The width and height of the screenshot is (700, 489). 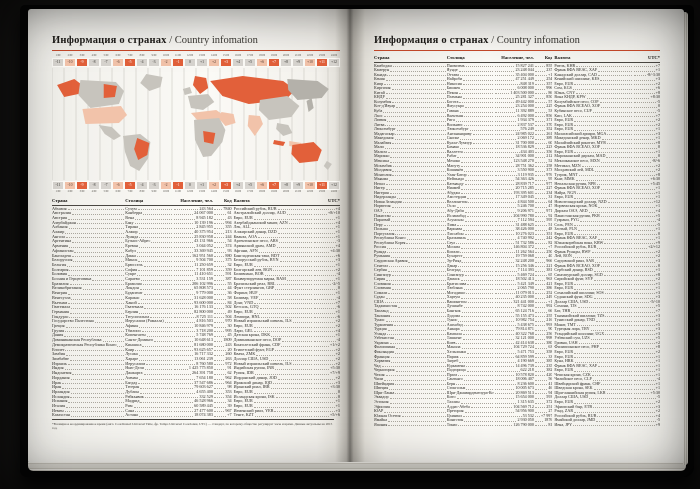 I want to click on cell-currency: Сомалийский шиллинг, SOS, so click(x=592, y=293).